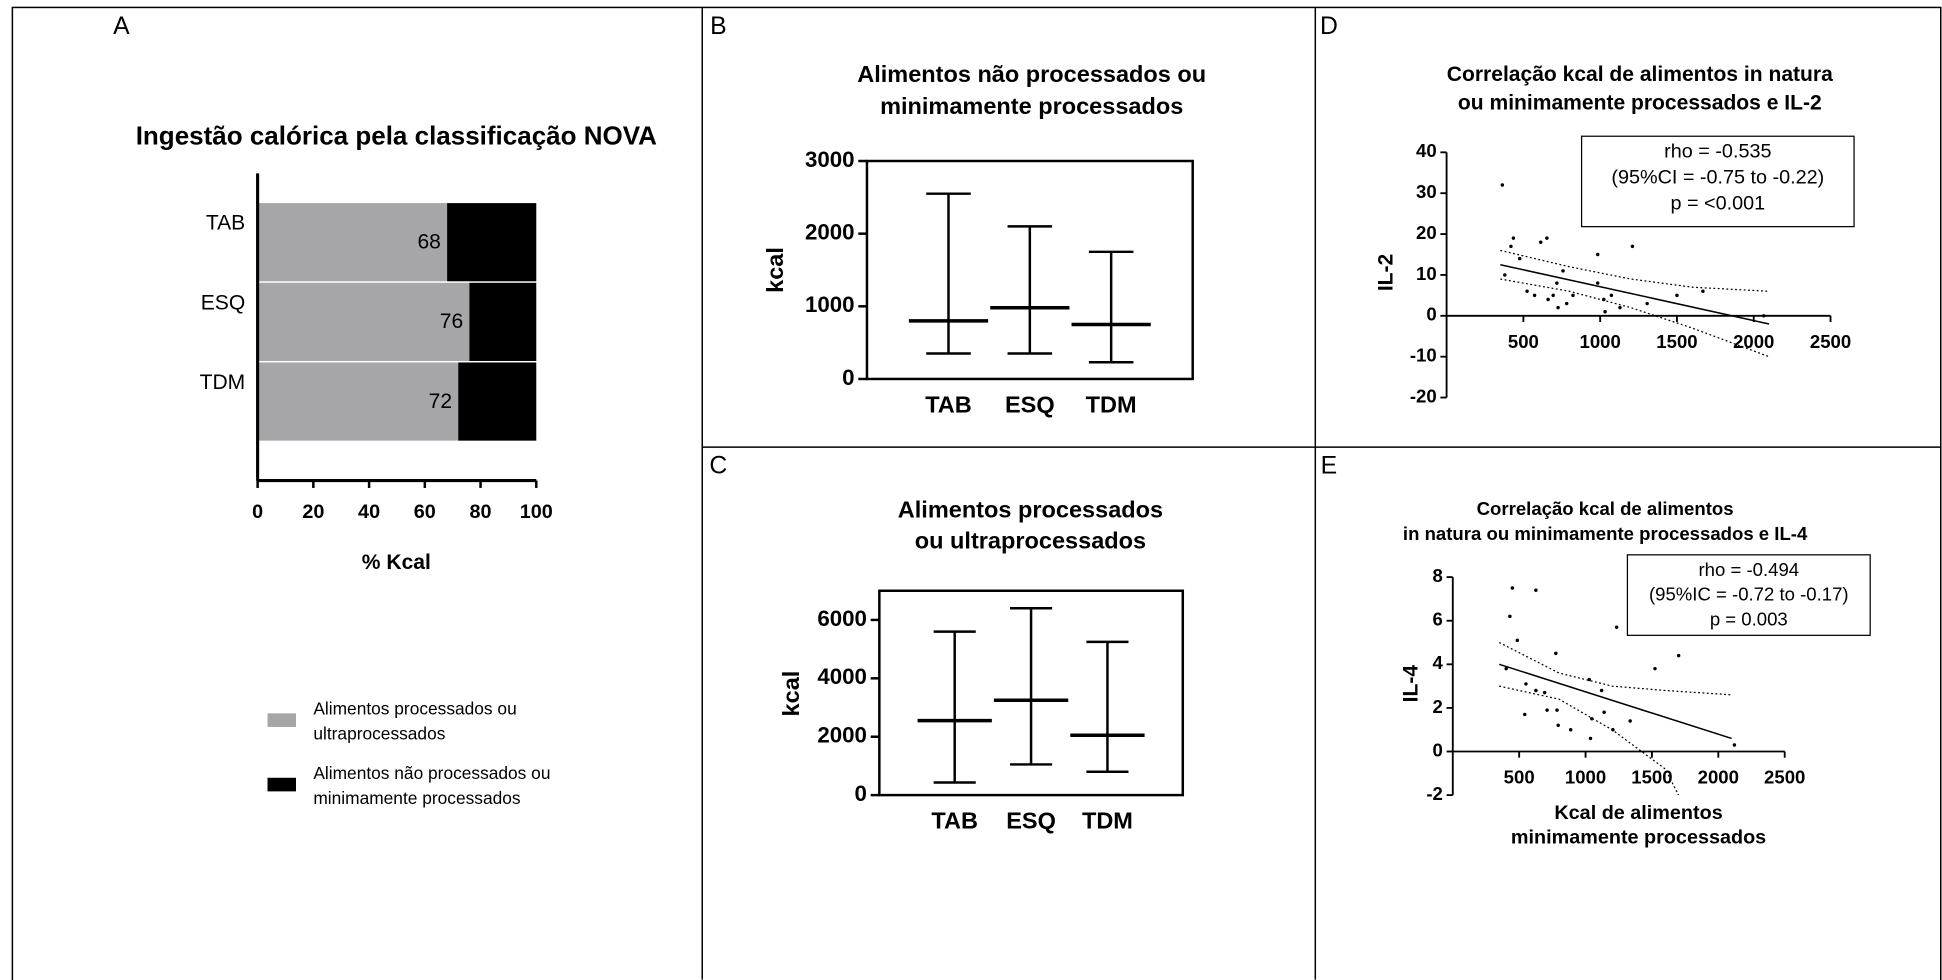 This screenshot has height=980, width=1942. What do you see at coordinates (1438, 575) in the screenshot?
I see `y-tick-label: 8` at bounding box center [1438, 575].